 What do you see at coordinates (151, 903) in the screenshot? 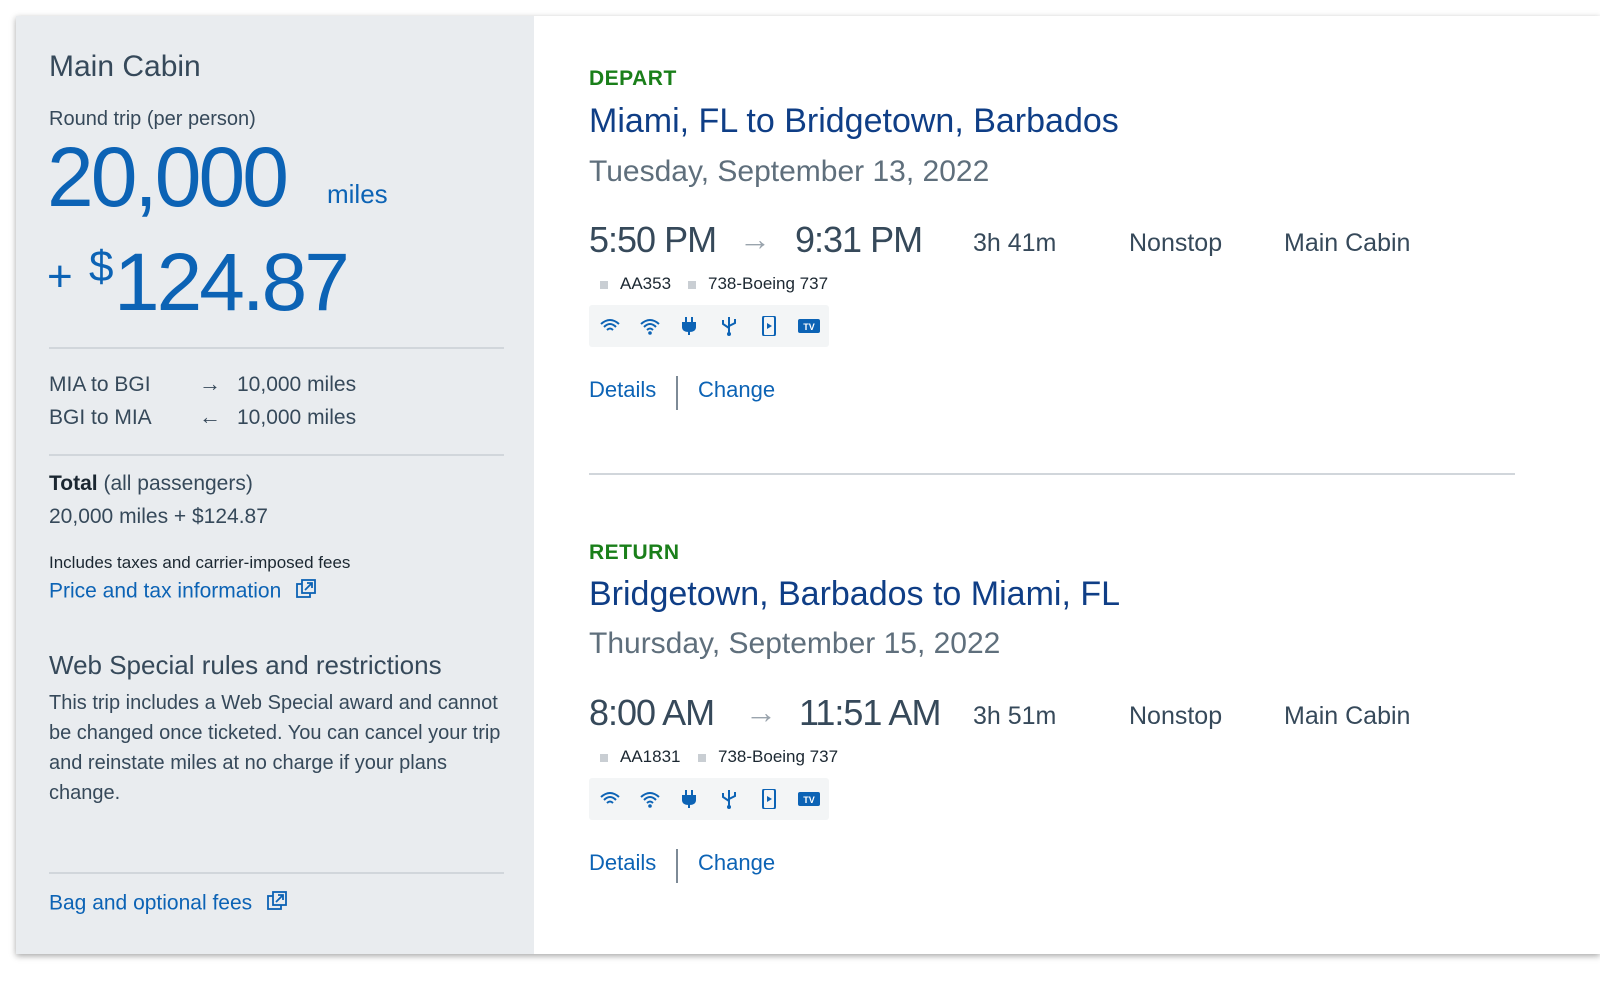
I see `bag-fees-label: Bag and optional fees` at bounding box center [151, 903].